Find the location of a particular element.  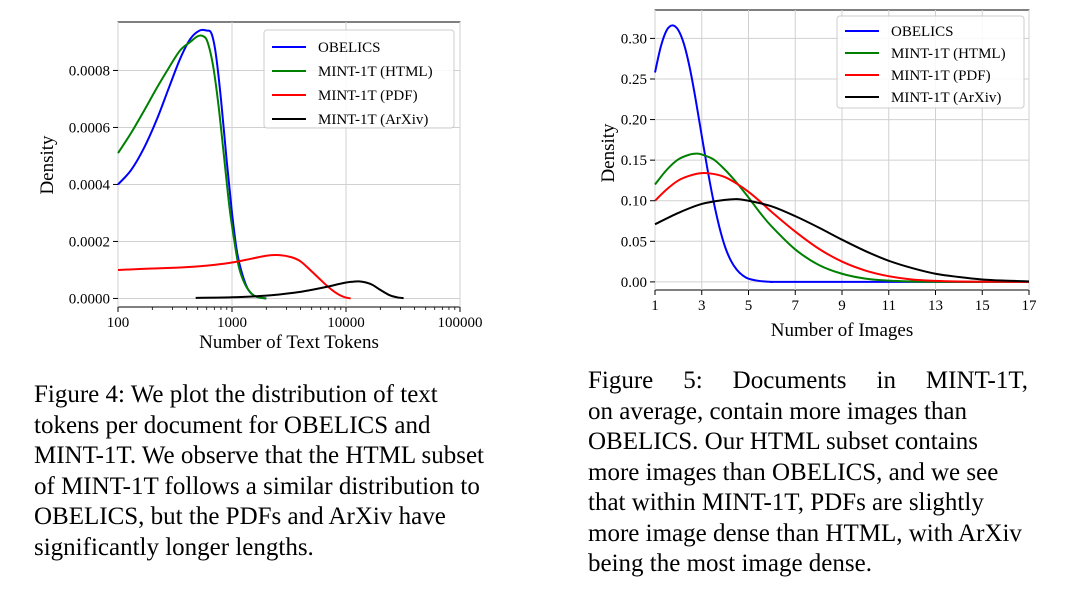

x-tick-label: 5 is located at coordinates (749, 306).